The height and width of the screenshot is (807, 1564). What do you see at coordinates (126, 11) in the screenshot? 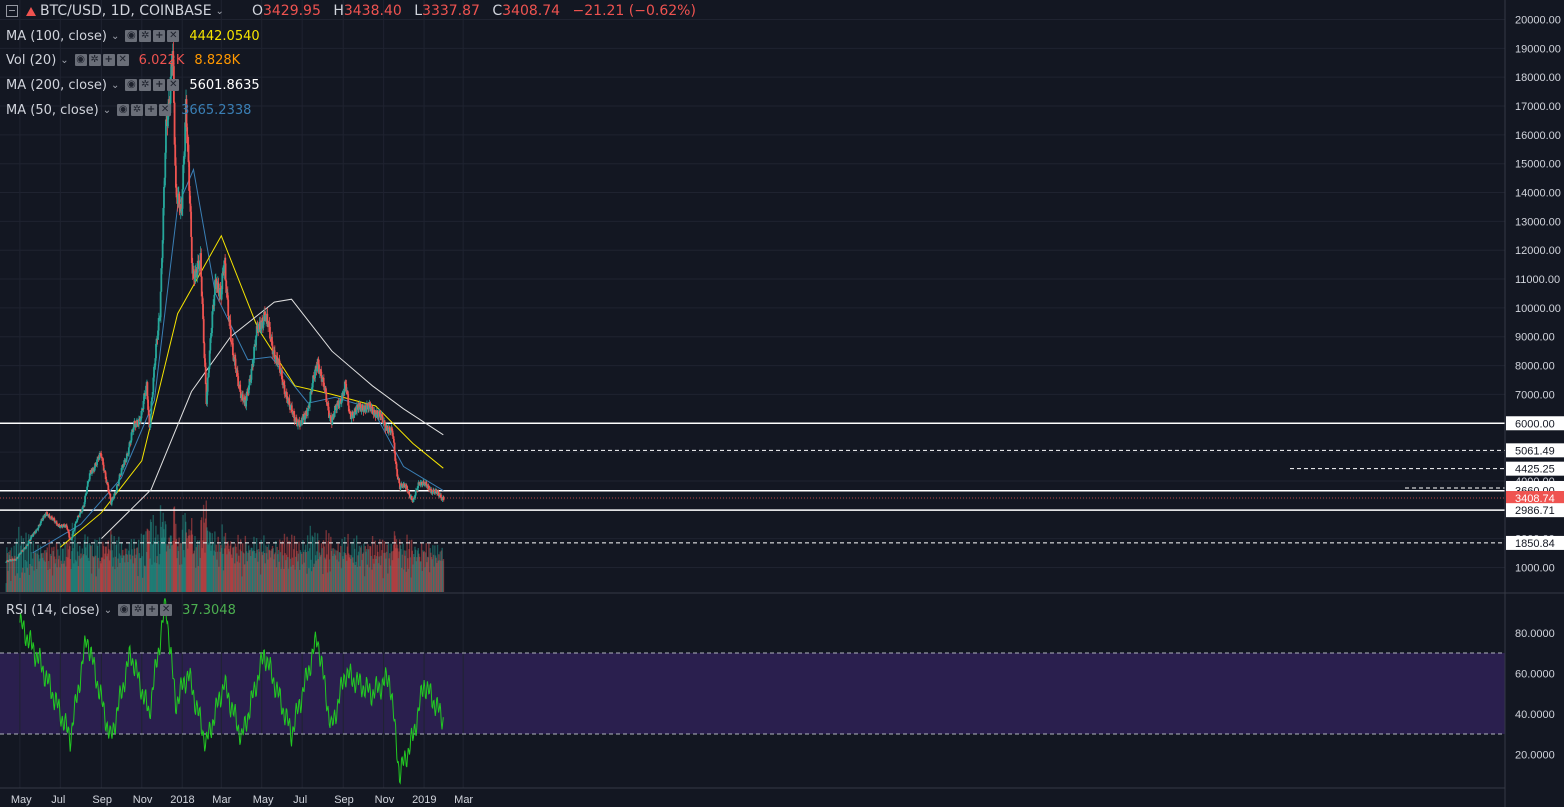
I see `symbol-title: BTC/USD, 1D, COINBASE` at bounding box center [126, 11].